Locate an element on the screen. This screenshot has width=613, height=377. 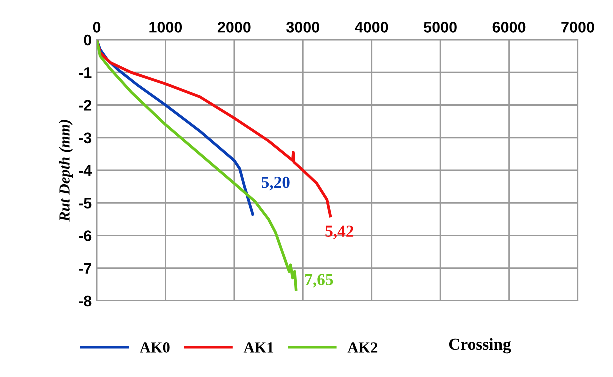
y-tick-label: -4 is located at coordinates (85, 171).